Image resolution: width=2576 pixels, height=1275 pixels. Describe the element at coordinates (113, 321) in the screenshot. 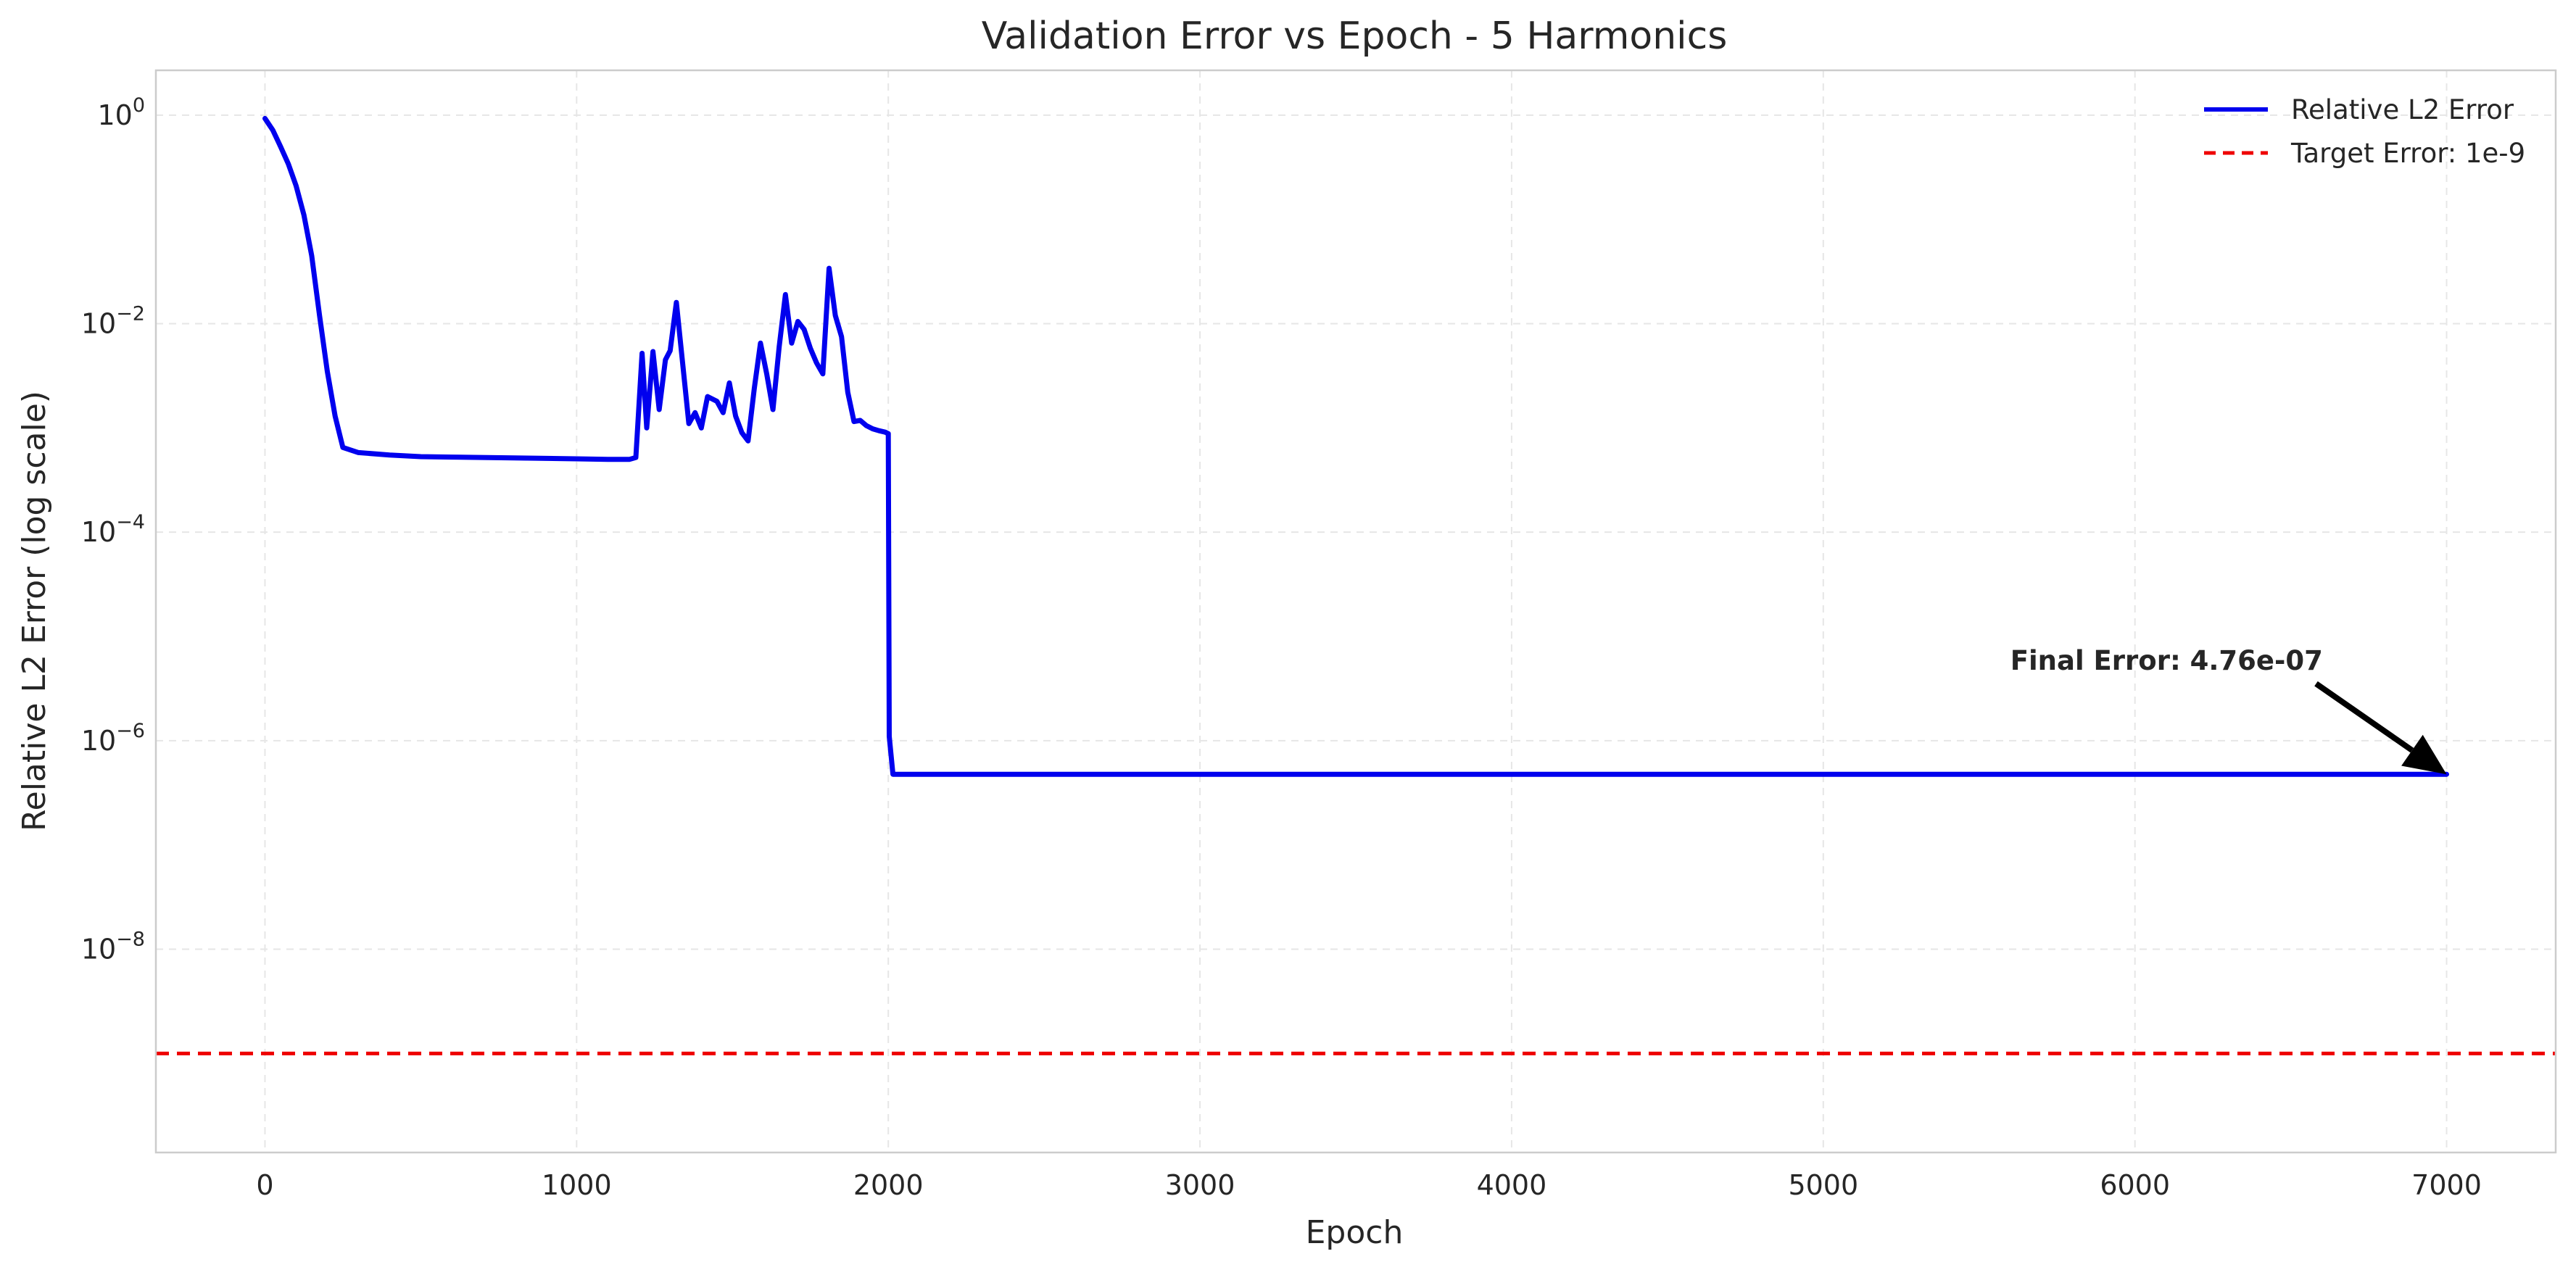

I see `y-tick-label: 10⁻²` at that location.